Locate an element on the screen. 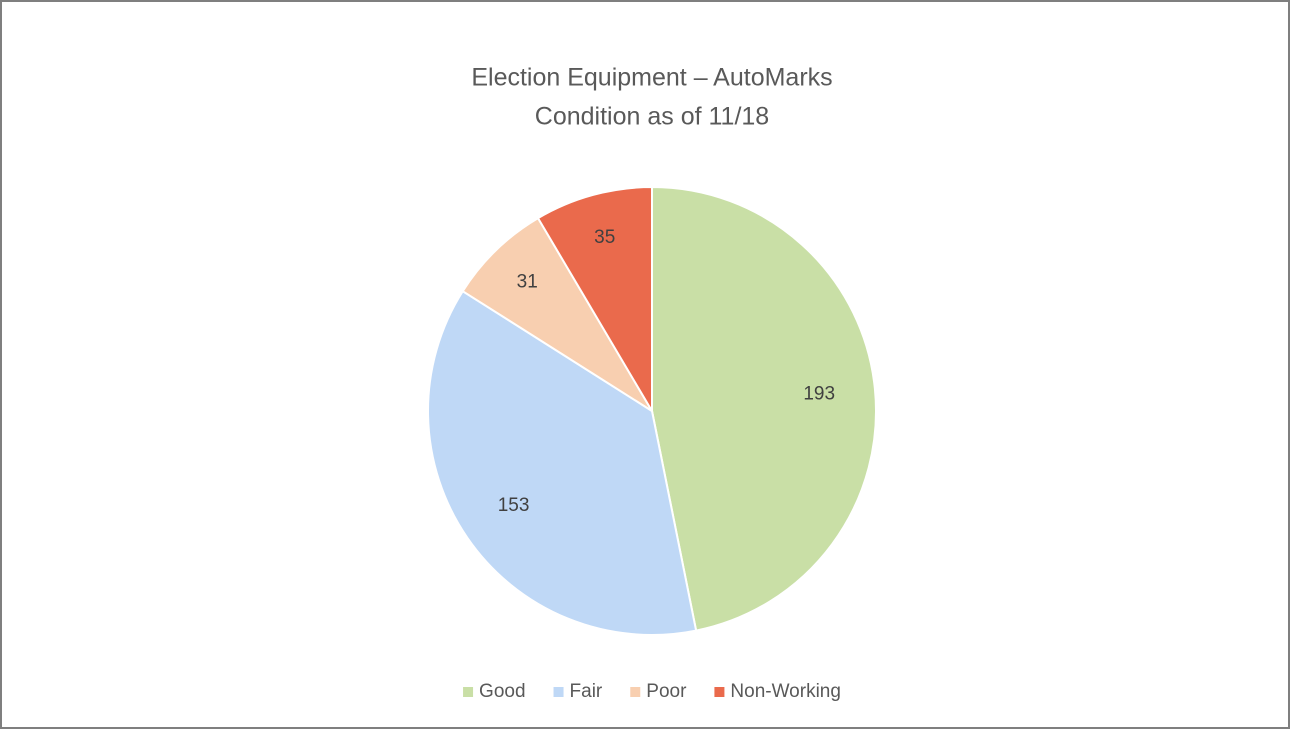  legend-label: Poor is located at coordinates (666, 691).